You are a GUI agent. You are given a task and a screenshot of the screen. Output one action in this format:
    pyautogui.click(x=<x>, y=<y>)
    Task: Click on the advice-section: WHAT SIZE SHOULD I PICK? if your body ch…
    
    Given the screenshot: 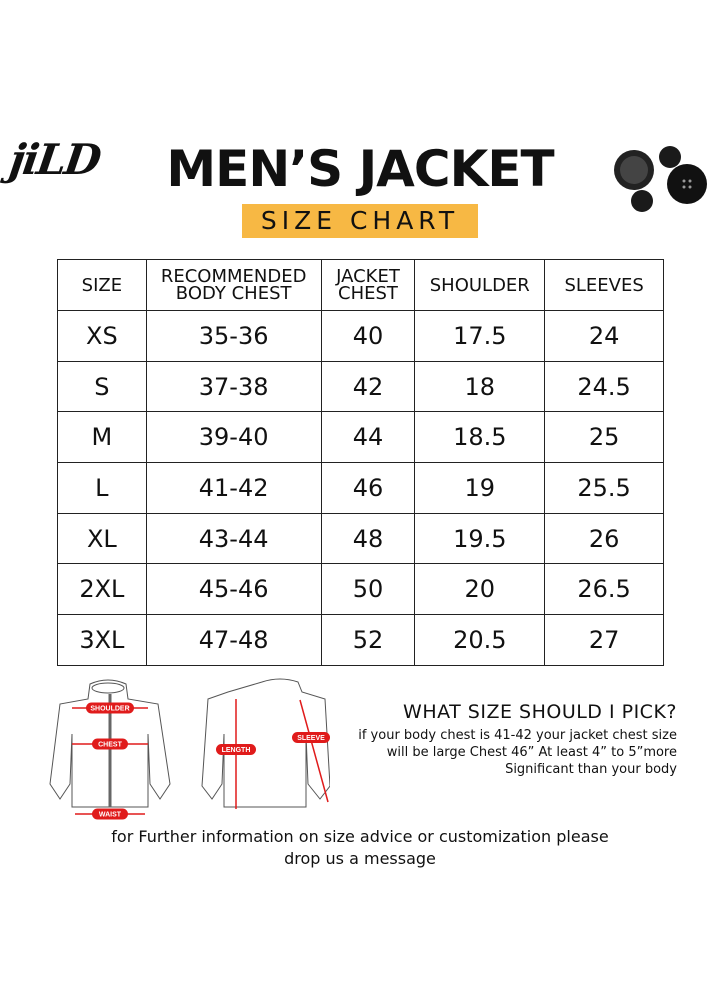 What is the action you would take?
    pyautogui.click(x=517, y=739)
    